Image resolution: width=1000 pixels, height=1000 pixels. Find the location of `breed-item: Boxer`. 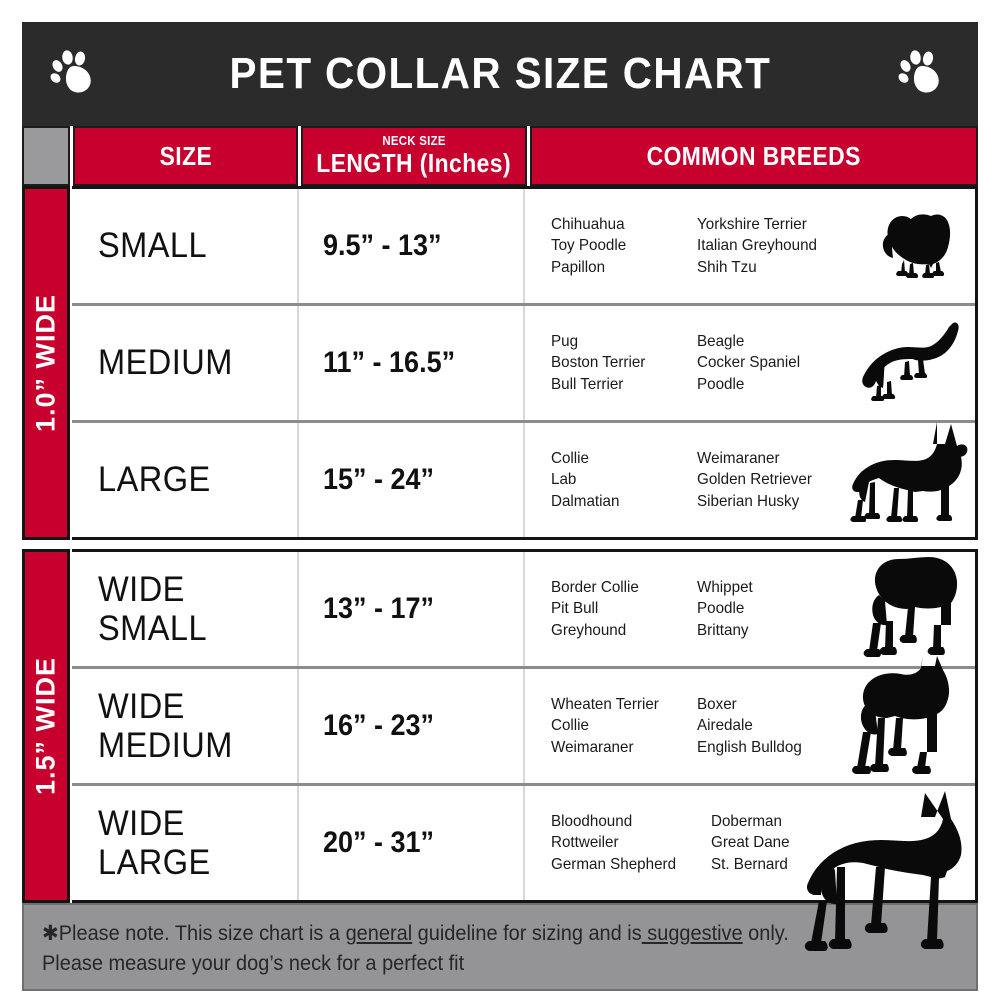

breed-item: Boxer is located at coordinates (717, 705).